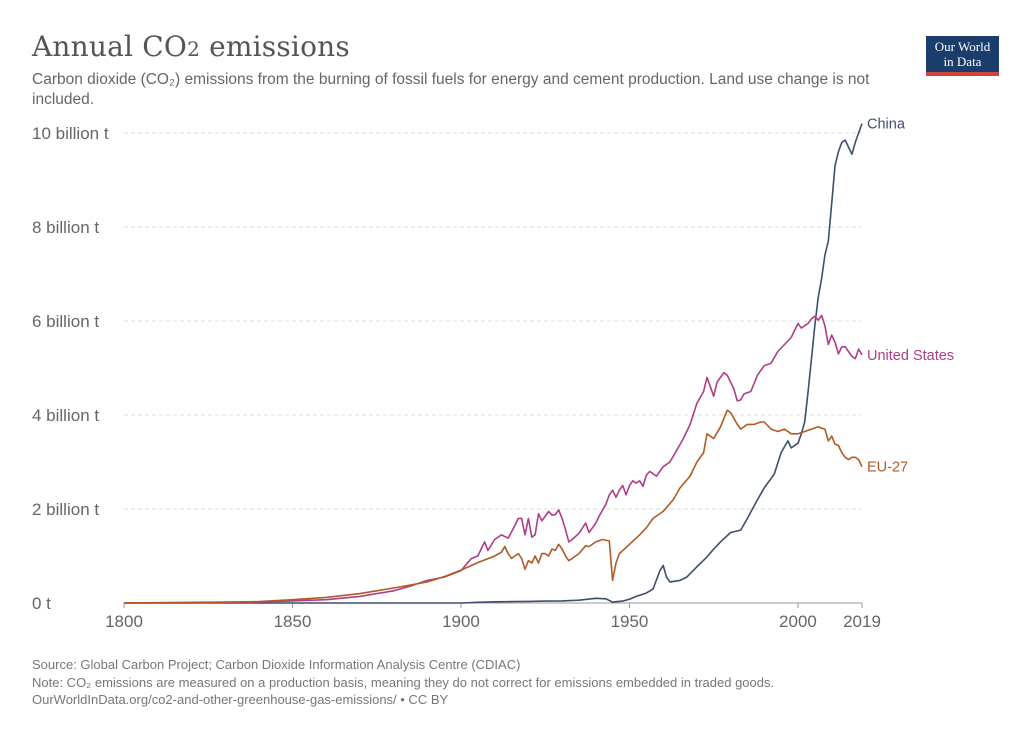  Describe the element at coordinates (110, 46) in the screenshot. I see `title-prefix: Annual CO` at that location.